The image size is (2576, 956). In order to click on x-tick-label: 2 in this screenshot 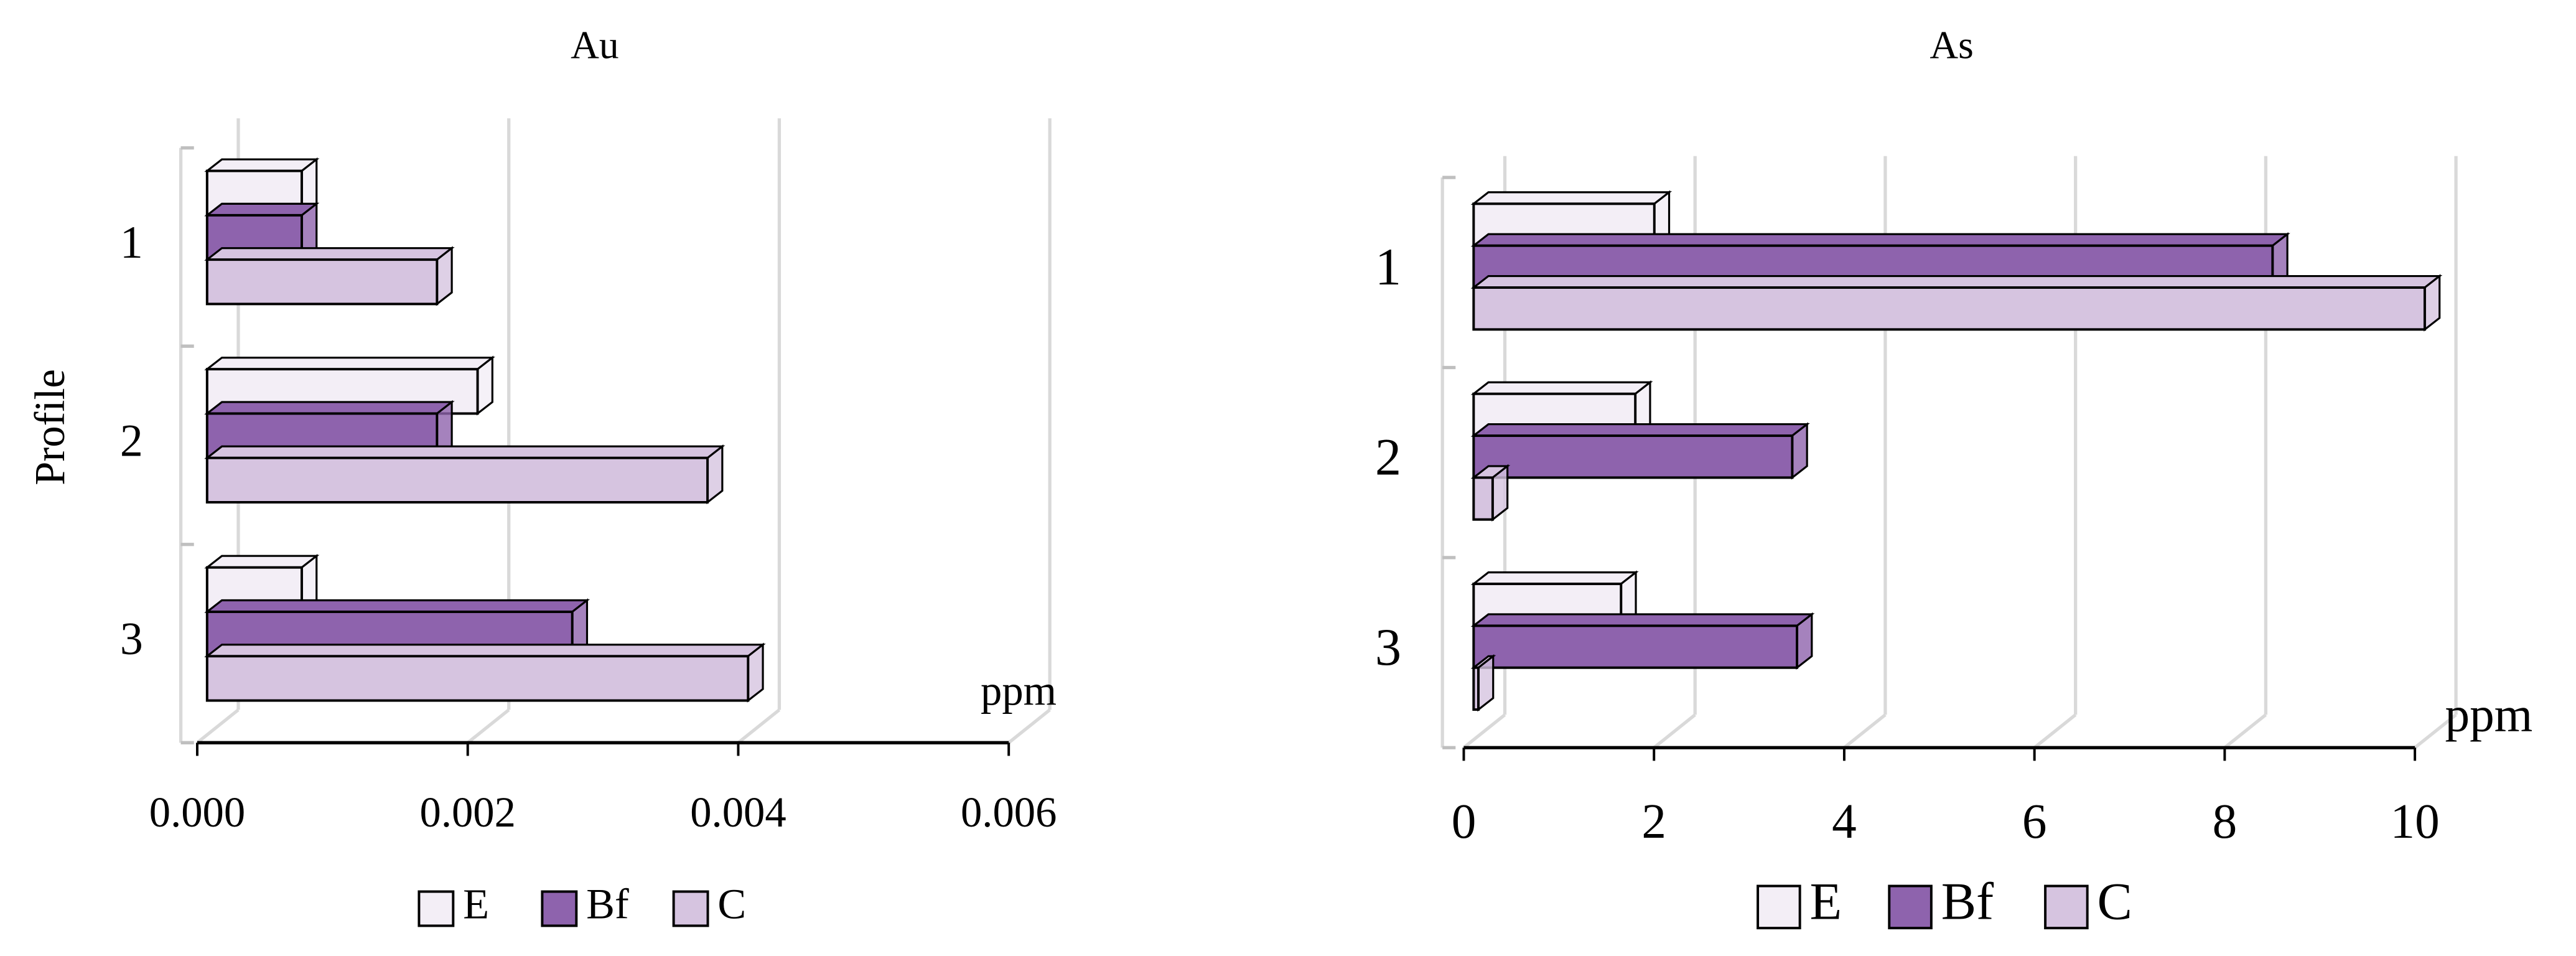, I will do `click(1653, 822)`.